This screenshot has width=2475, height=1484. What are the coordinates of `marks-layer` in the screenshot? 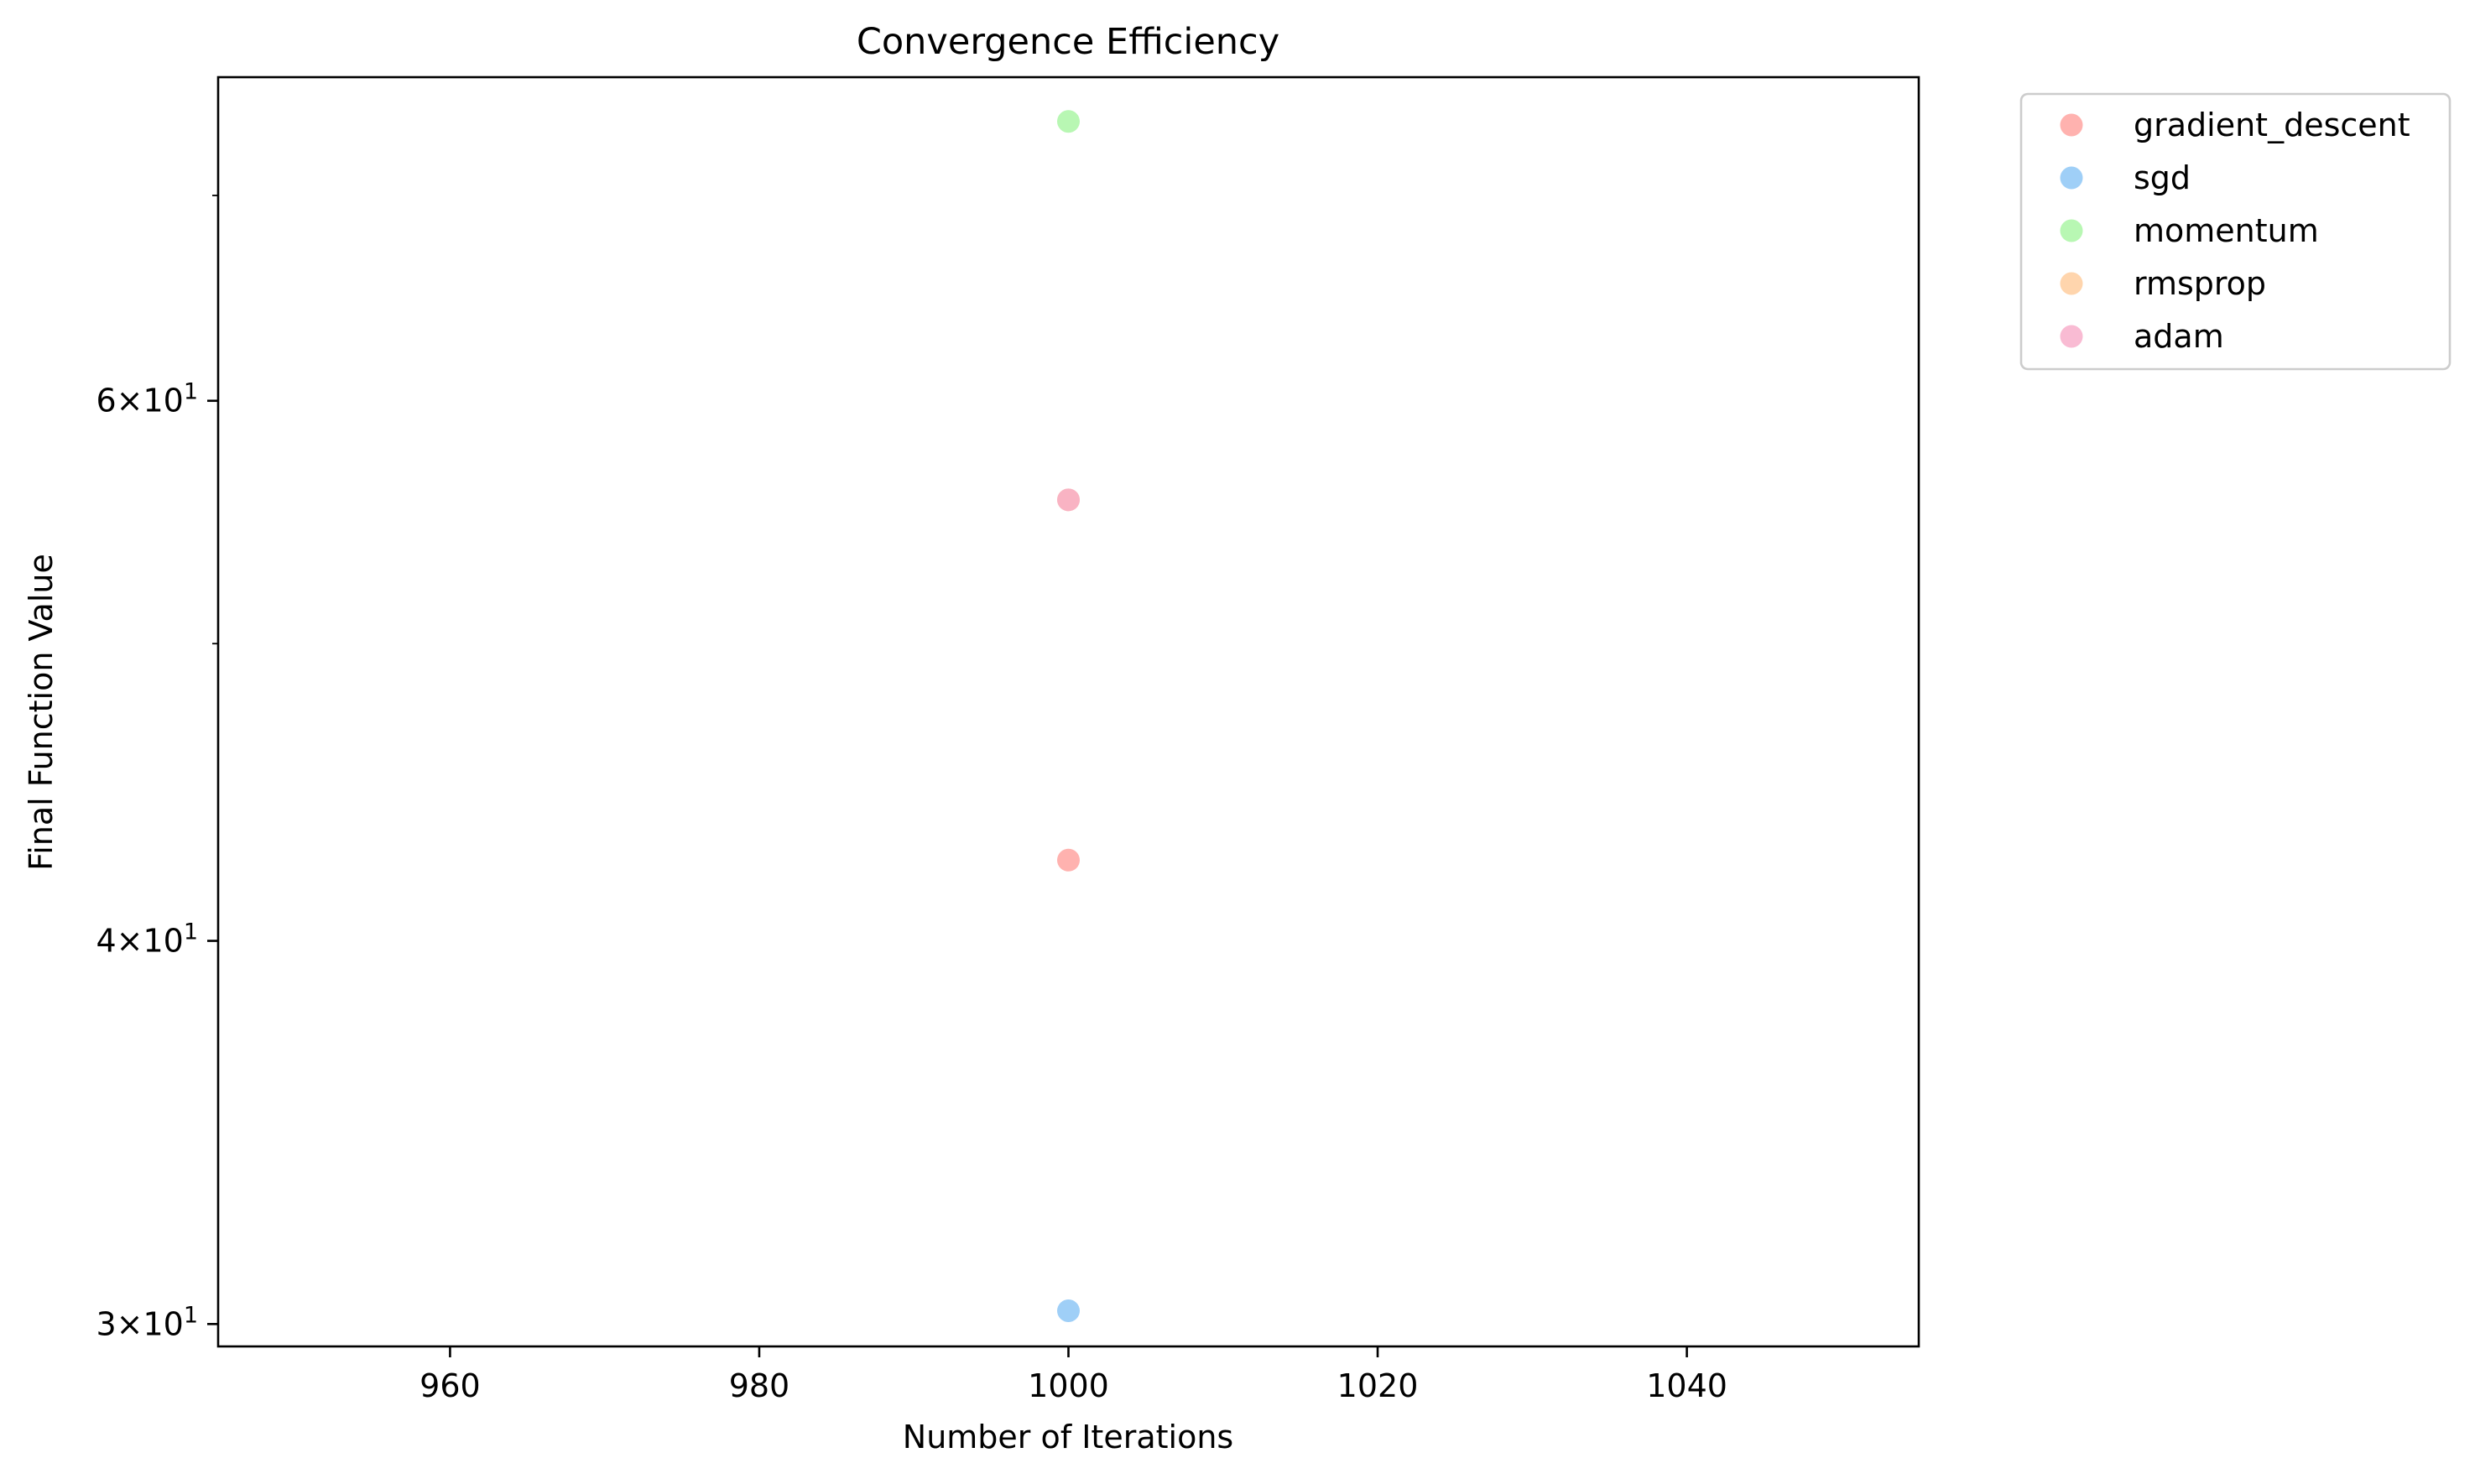 It's located at (1068, 716).